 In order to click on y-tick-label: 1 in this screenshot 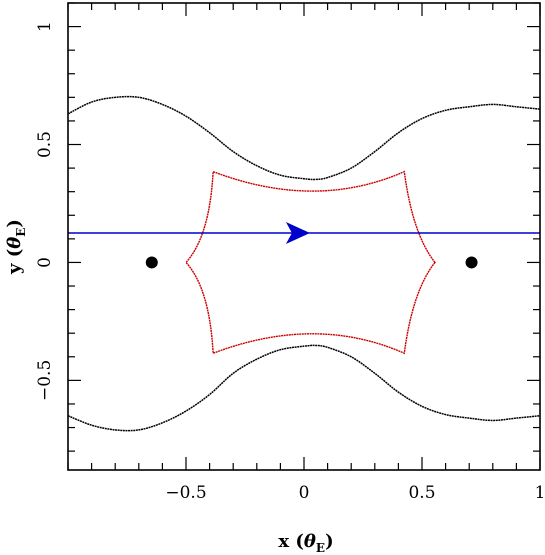, I will do `click(45, 26)`.